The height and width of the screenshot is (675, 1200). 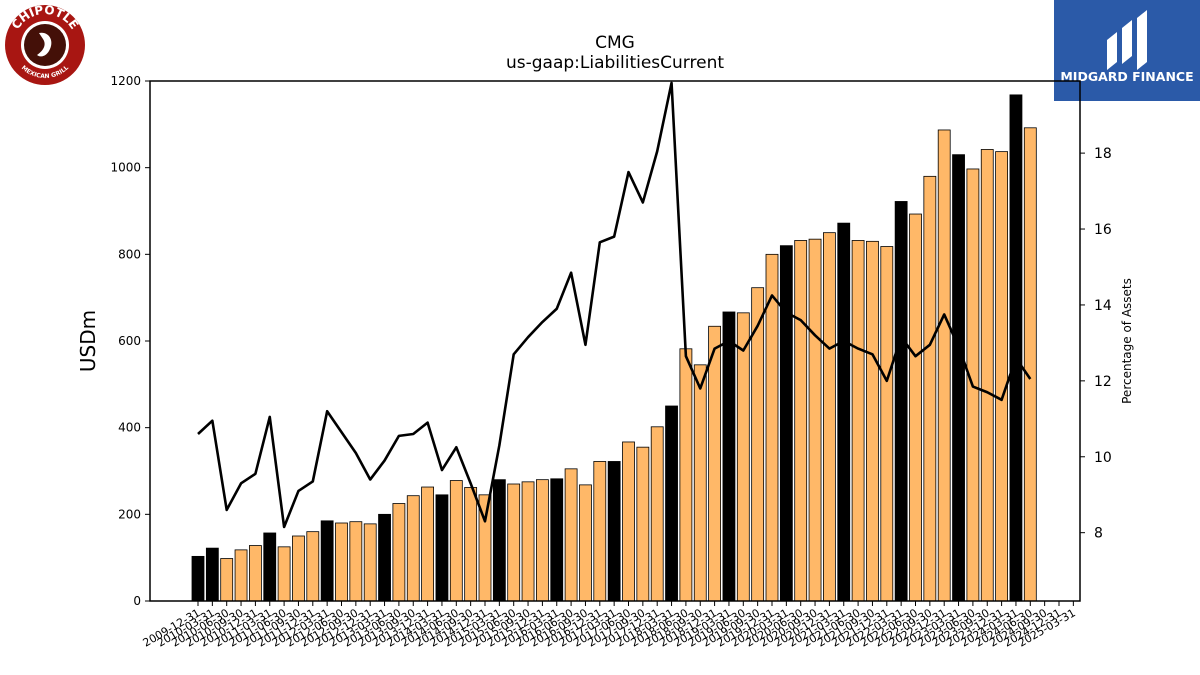 I want to click on pepper-icon, so click(x=44, y=44).